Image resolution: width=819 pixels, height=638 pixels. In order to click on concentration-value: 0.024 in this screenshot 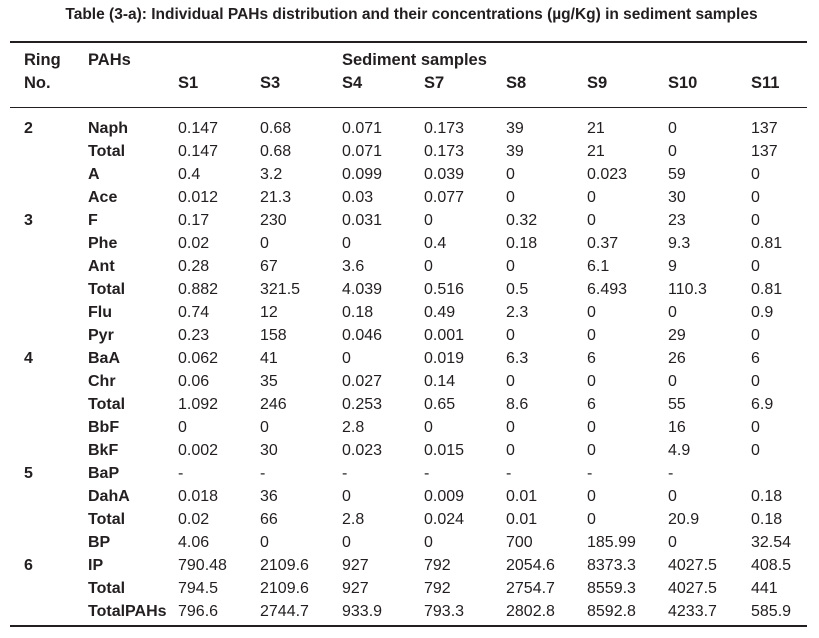, I will do `click(444, 519)`.